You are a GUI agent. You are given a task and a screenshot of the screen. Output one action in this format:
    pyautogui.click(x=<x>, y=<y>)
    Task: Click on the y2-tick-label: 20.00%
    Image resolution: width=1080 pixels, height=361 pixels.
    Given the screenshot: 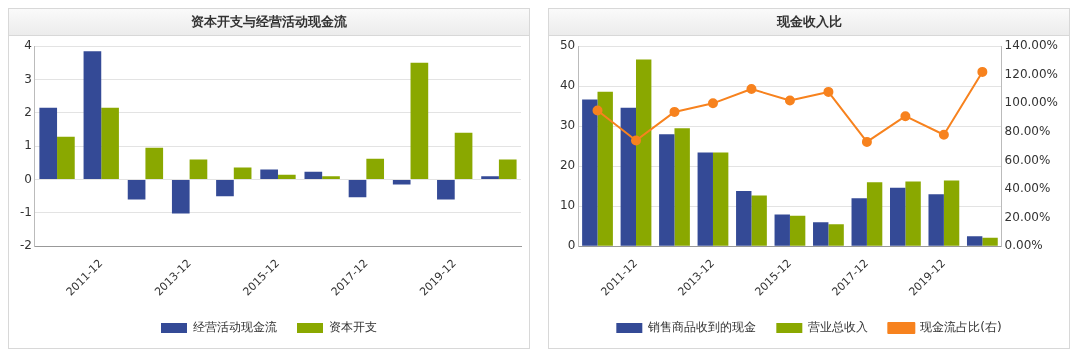 What is the action you would take?
    pyautogui.click(x=1027, y=216)
    